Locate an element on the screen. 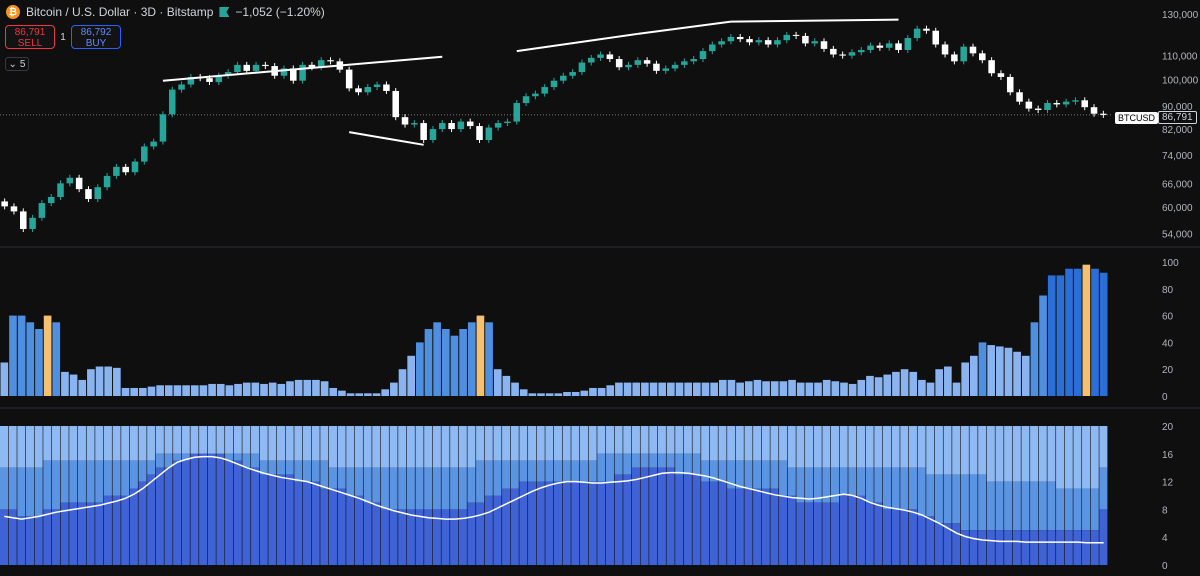  quantity: 1 is located at coordinates (63, 37).